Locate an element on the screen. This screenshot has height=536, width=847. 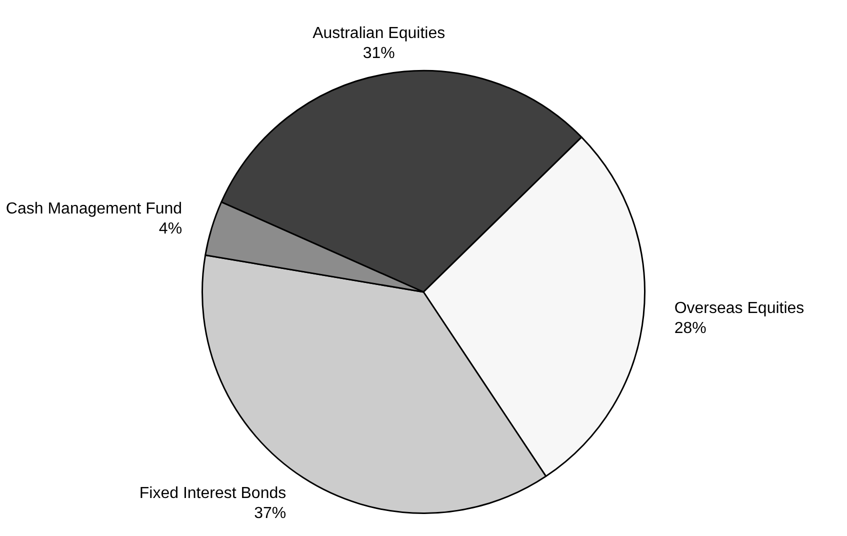
data-label: 28% is located at coordinates (690, 328).